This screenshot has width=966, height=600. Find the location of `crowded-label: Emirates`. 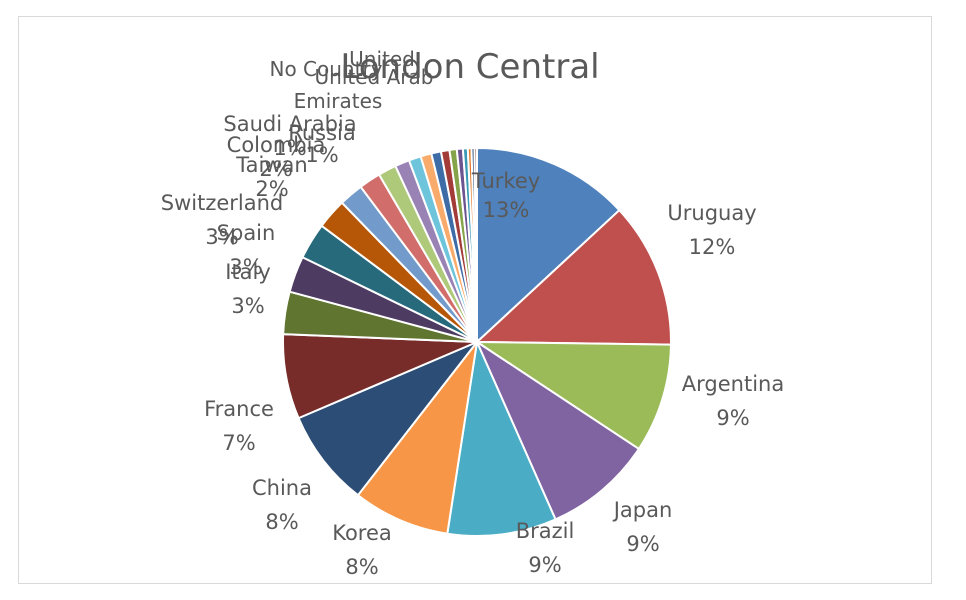

crowded-label: Emirates is located at coordinates (338, 101).